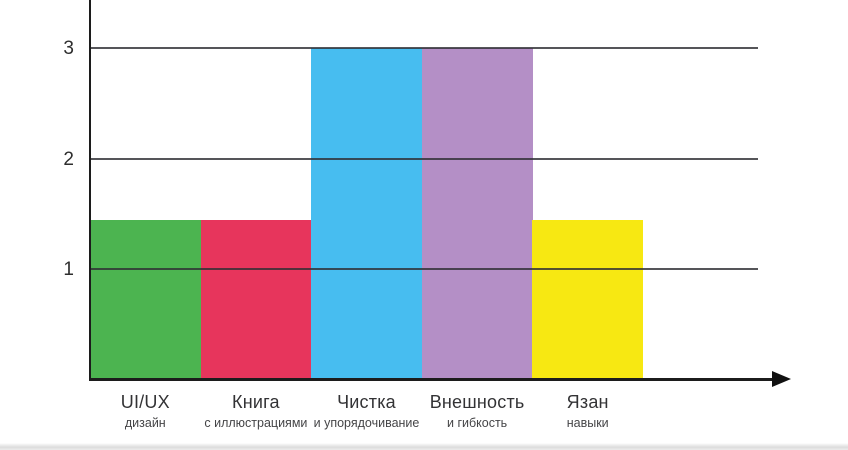 This screenshot has height=450, width=848. What do you see at coordinates (423, 269) in the screenshot?
I see `gridline-y1` at bounding box center [423, 269].